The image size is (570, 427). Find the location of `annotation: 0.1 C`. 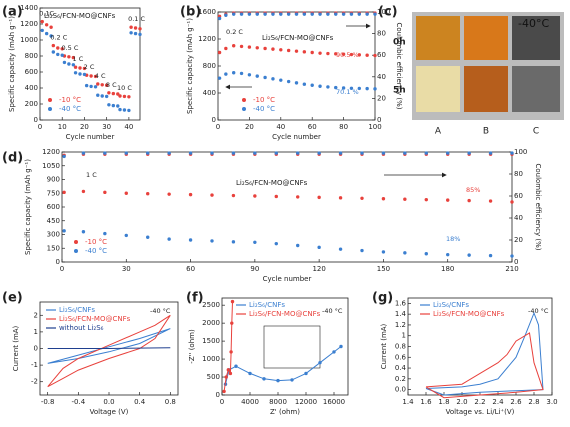

annotation: 0.1 C is located at coordinates (136, 19).